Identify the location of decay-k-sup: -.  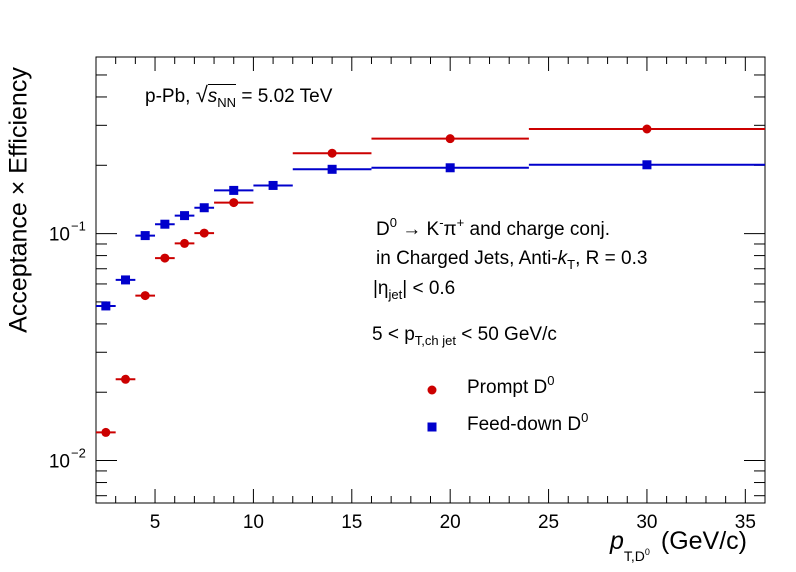
(441, 222).